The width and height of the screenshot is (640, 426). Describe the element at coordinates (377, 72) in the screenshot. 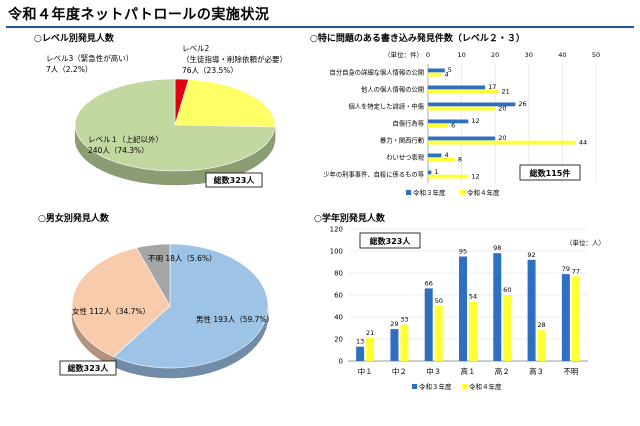

I see `topics-category-label: 自分自身の詳細な個人情報の公開` at that location.